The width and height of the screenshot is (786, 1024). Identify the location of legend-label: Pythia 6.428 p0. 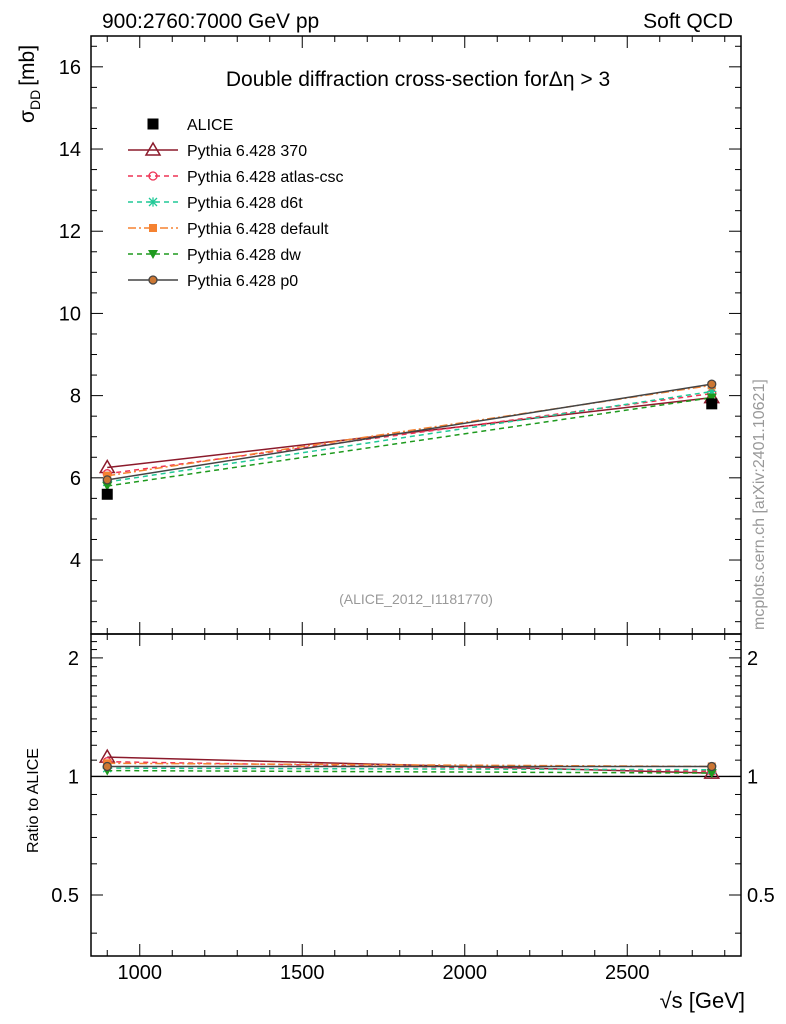
(242, 281).